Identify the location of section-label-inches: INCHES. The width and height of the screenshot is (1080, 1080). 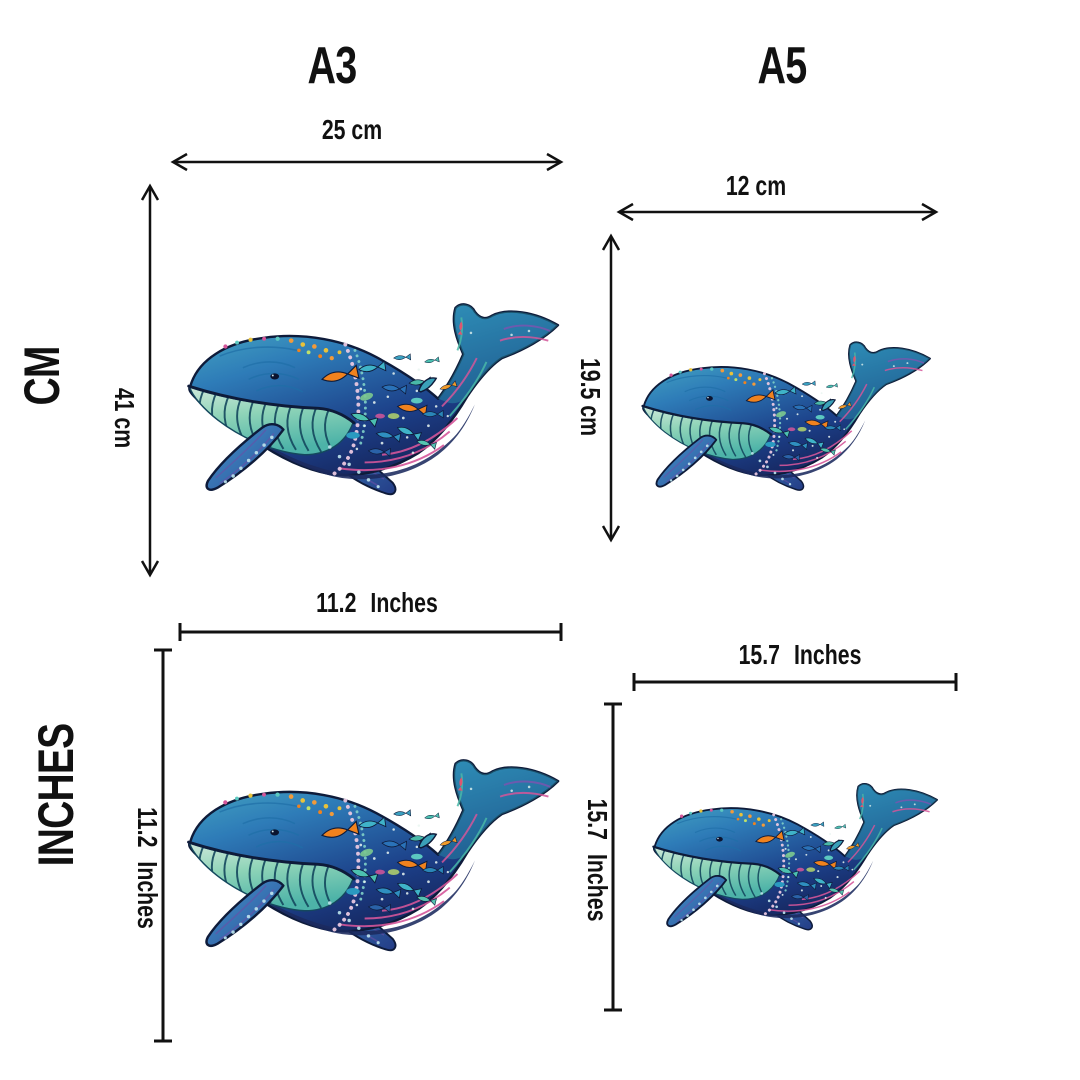
(56, 795).